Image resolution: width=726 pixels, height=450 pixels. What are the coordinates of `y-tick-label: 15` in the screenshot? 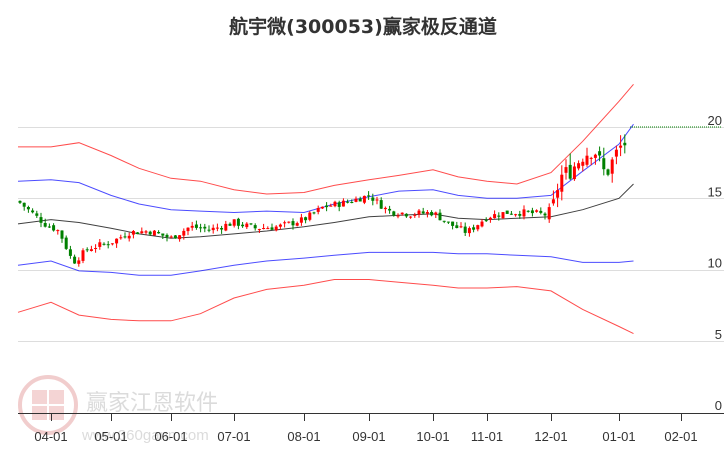 It's located at (715, 191).